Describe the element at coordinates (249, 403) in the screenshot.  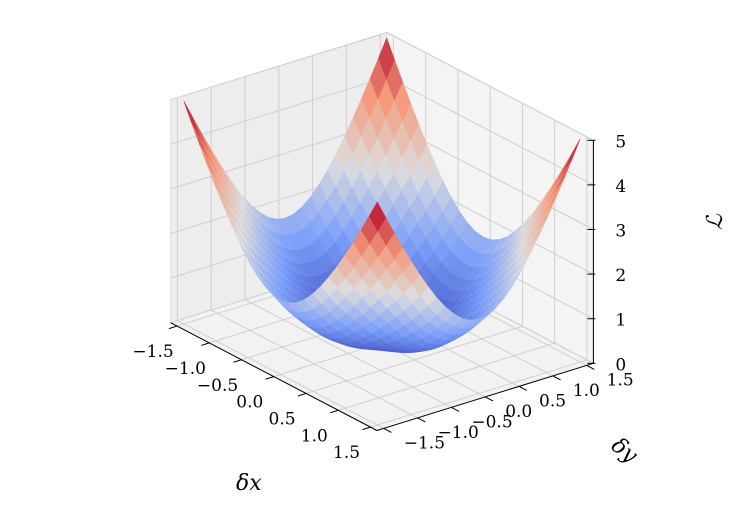
I see `x-tick-label: 0.0` at that location.